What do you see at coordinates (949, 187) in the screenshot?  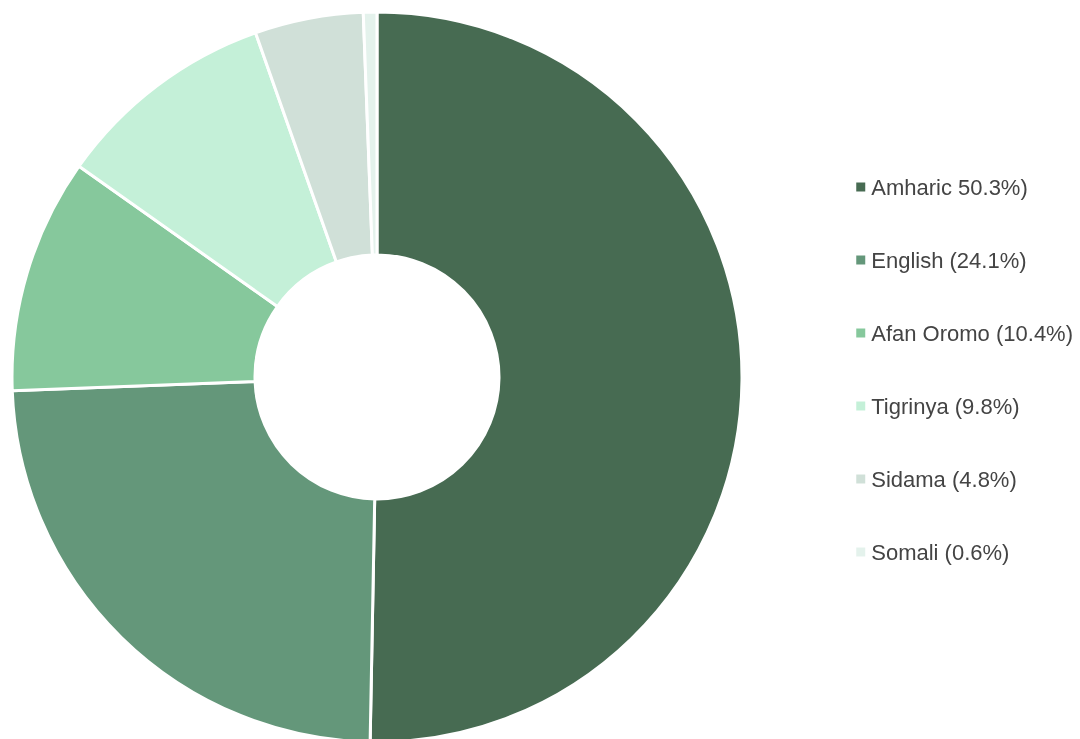 I see `legend-label: Amharic 50.3%)` at bounding box center [949, 187].